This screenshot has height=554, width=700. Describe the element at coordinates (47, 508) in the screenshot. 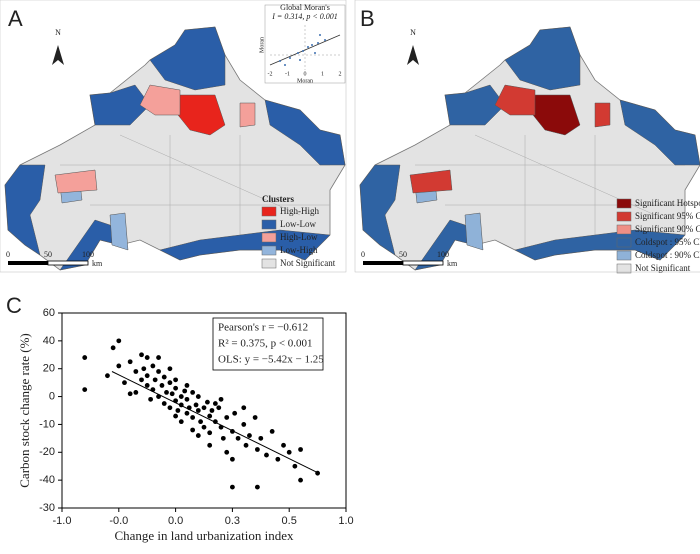

I see `y-tick-label: -30` at that location.